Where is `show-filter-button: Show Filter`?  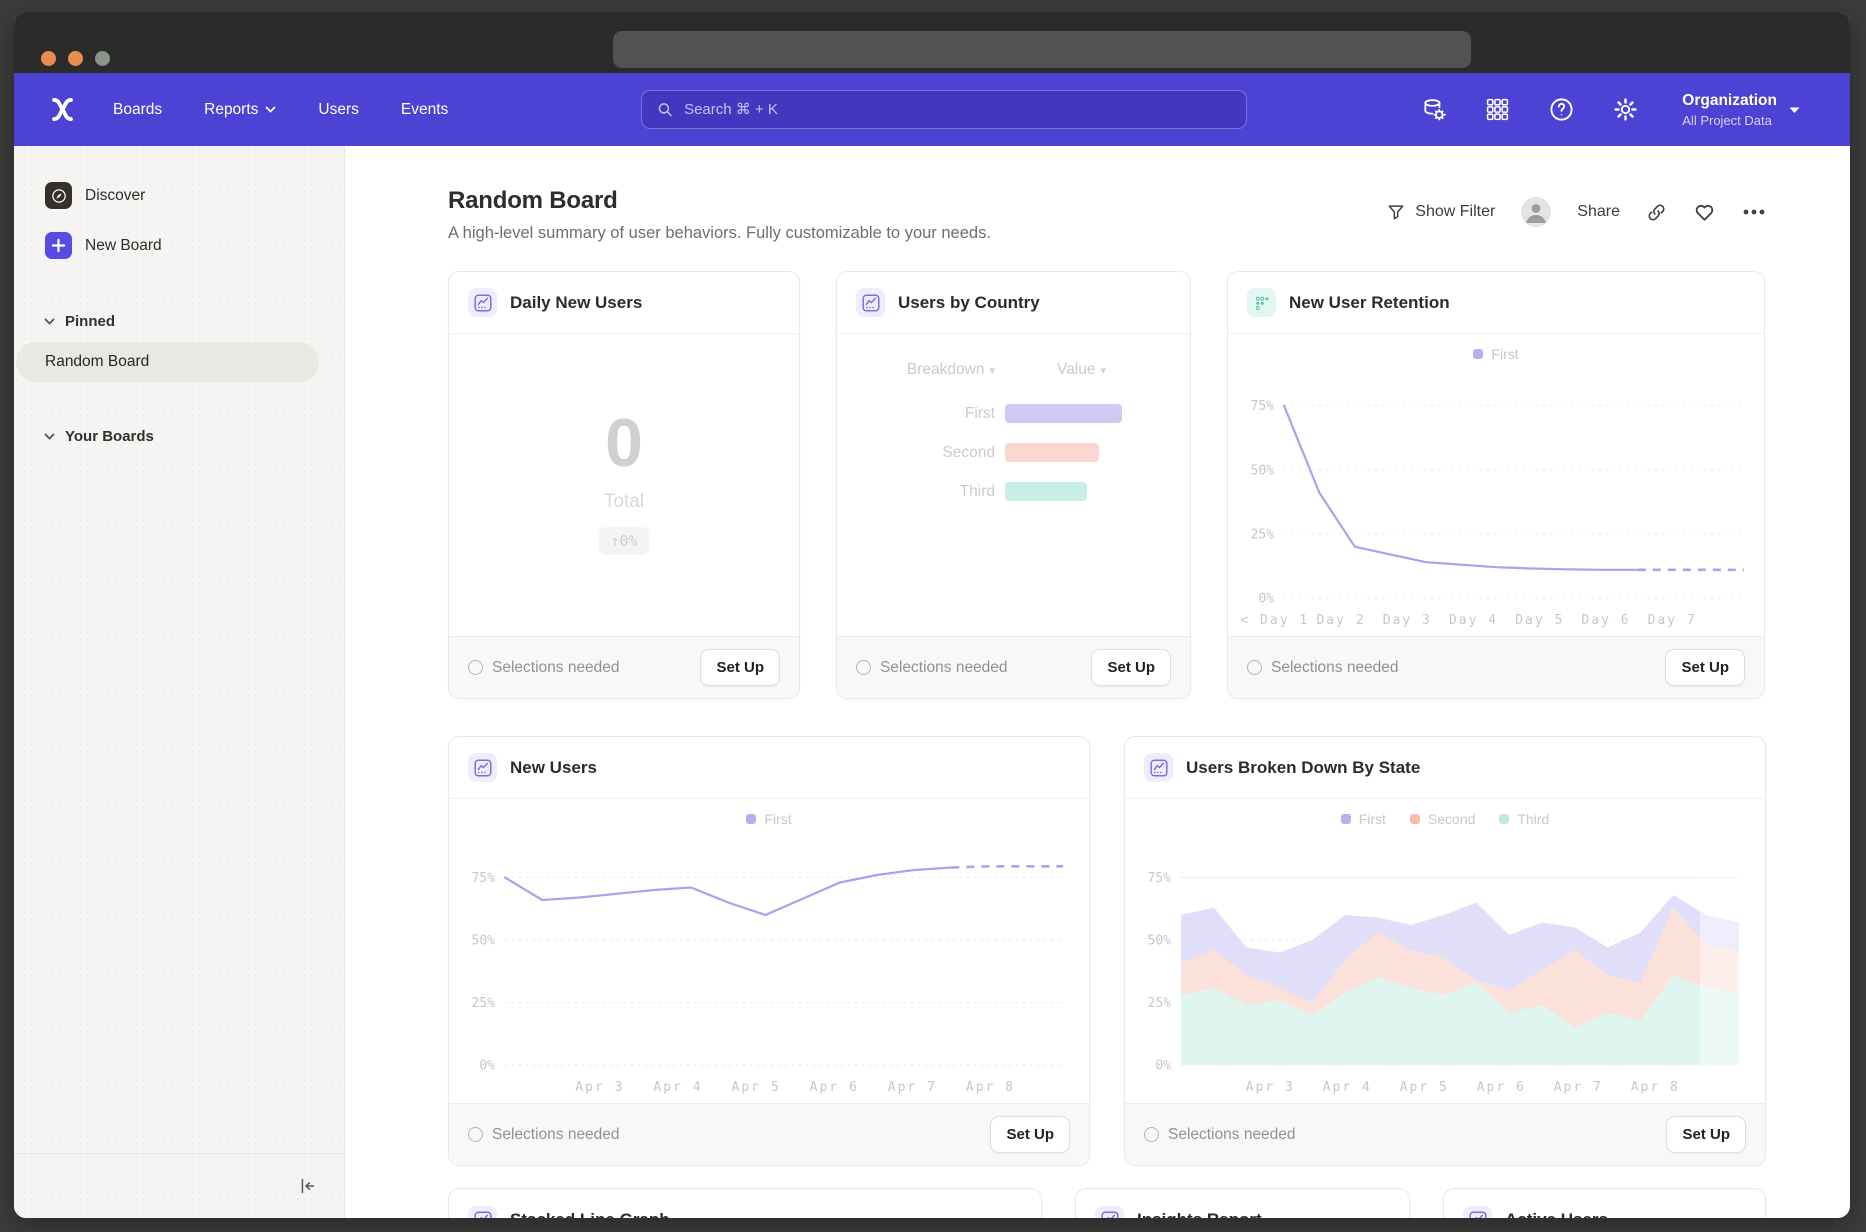
show-filter-button: Show Filter is located at coordinates (1440, 212).